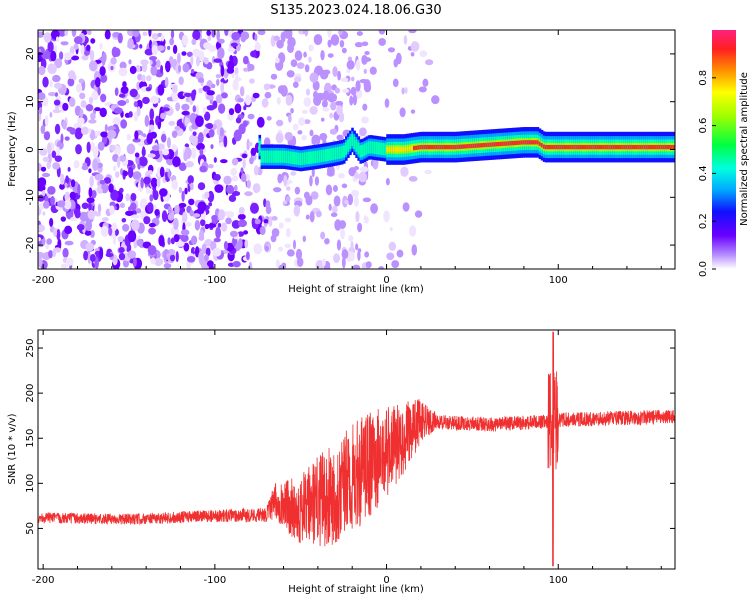 The width and height of the screenshot is (750, 604). What do you see at coordinates (30, 149) in the screenshot?
I see `y-tick-label: 0` at bounding box center [30, 149].